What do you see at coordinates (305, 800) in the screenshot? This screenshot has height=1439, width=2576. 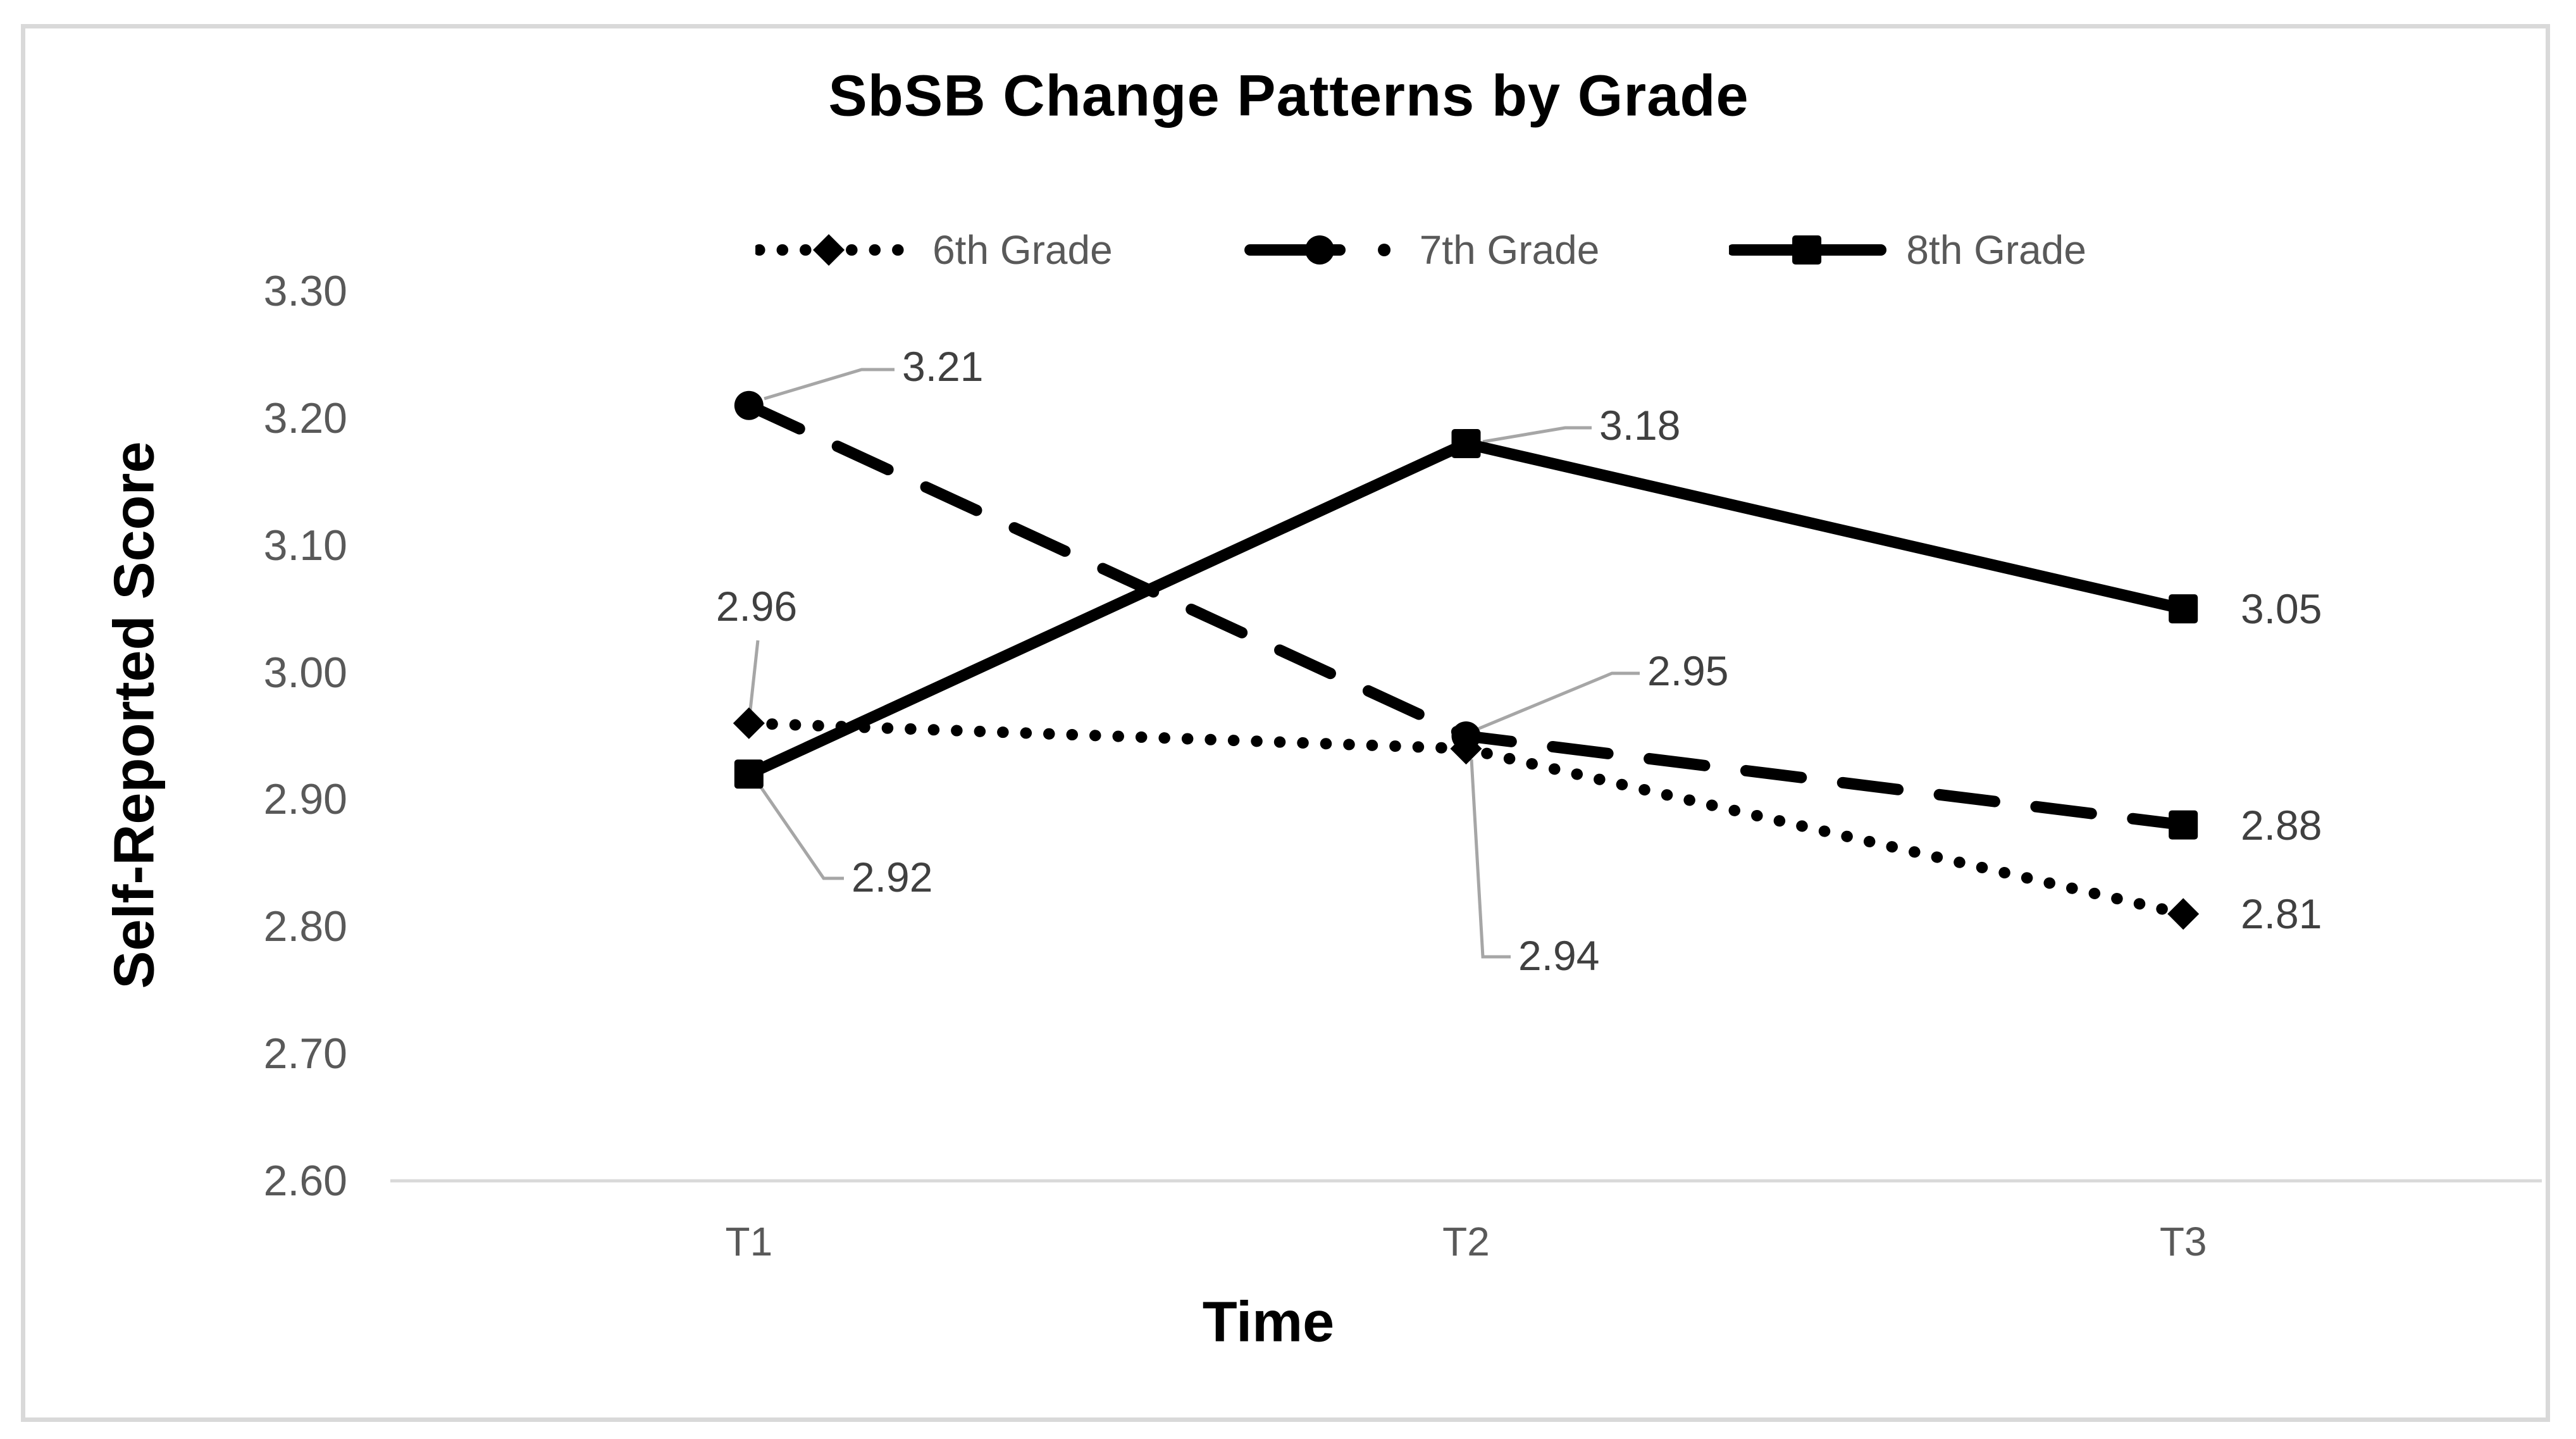 I see `y-tick-label: 2.90` at bounding box center [305, 800].